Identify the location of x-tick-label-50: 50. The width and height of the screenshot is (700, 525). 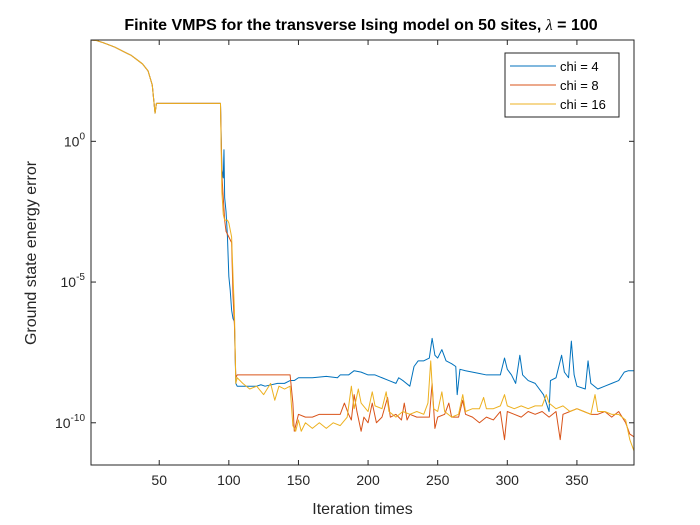
(159, 480).